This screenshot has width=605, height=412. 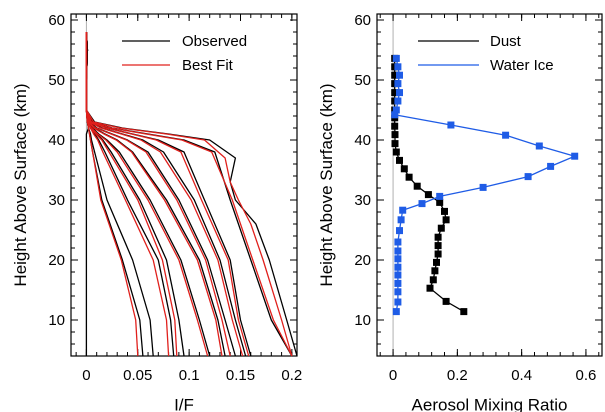 What do you see at coordinates (362, 20) in the screenshot?
I see `right-y-tick-label: 60` at bounding box center [362, 20].